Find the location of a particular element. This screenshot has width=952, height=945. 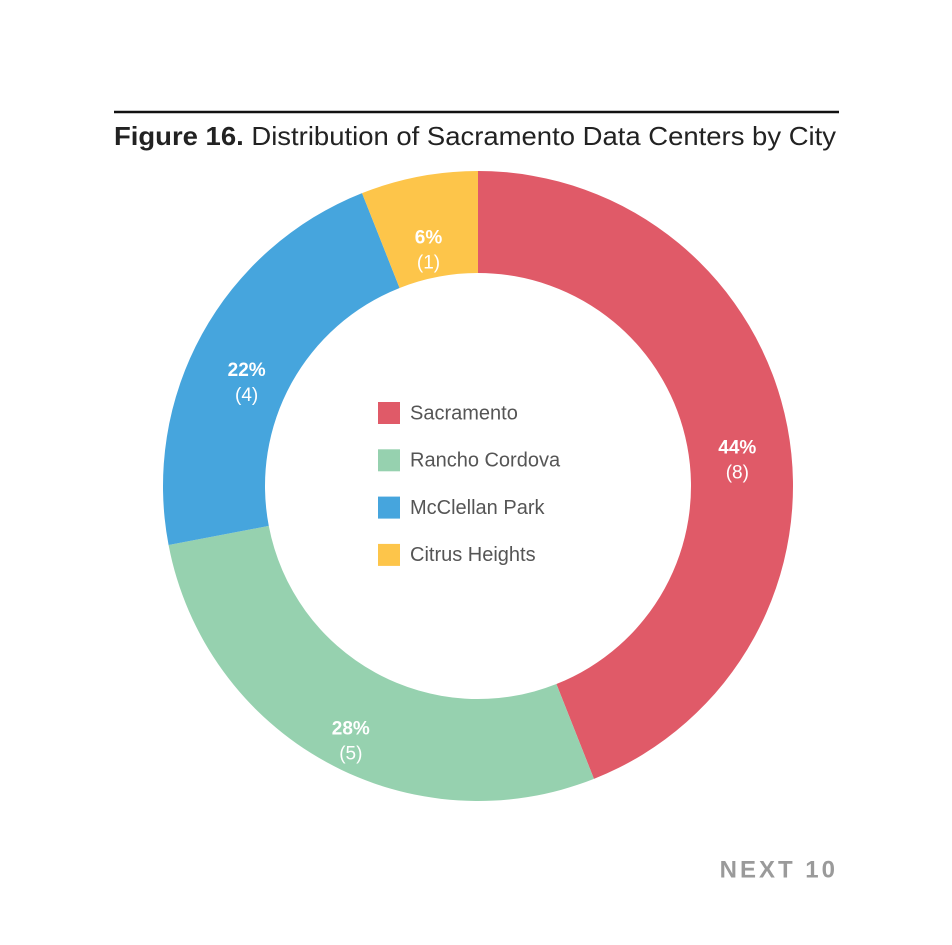

value-label: 6% is located at coordinates (429, 238).